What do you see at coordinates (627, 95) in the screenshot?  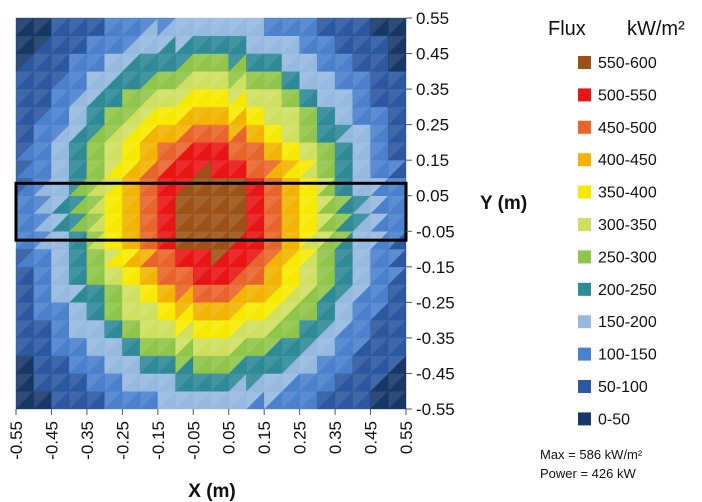 I see `legend-label: 500-550` at bounding box center [627, 95].